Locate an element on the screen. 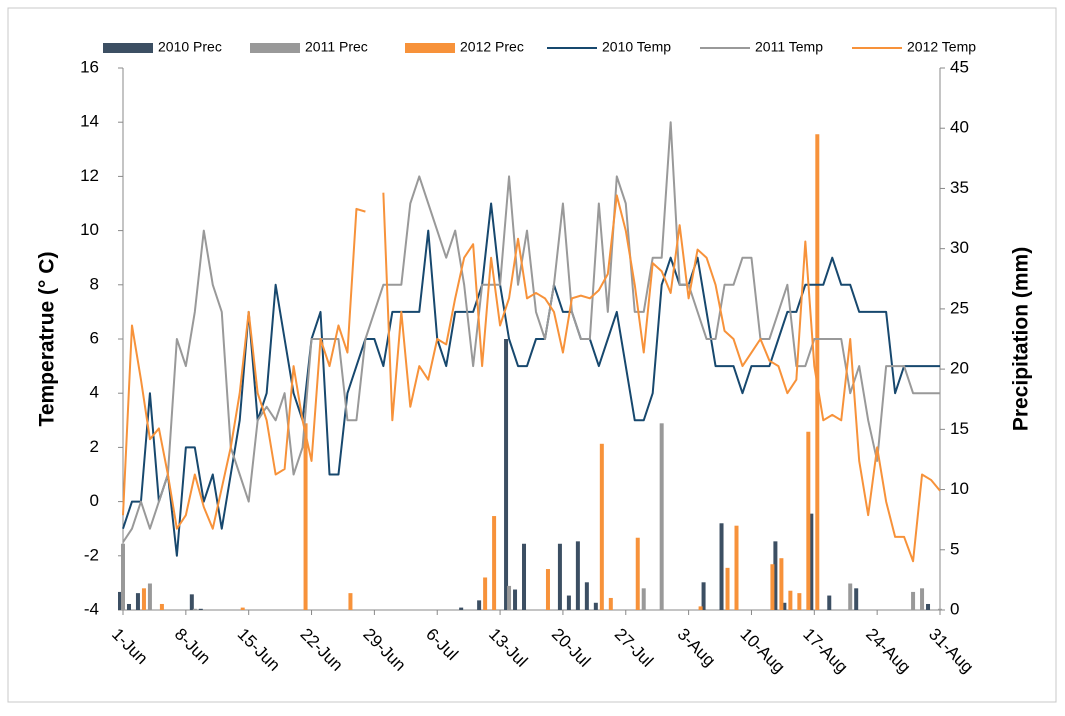  legend-label: 2010 Temp is located at coordinates (636, 47).